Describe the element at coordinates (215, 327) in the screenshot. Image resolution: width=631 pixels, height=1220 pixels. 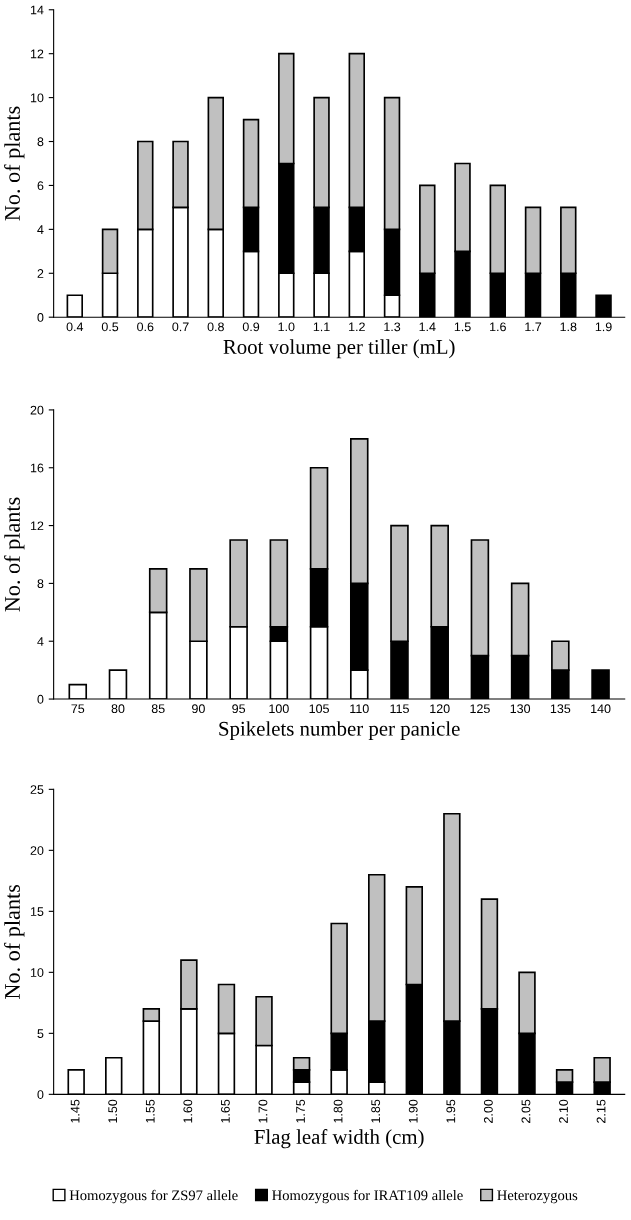
I see `x-tick-label: 0.8` at that location.